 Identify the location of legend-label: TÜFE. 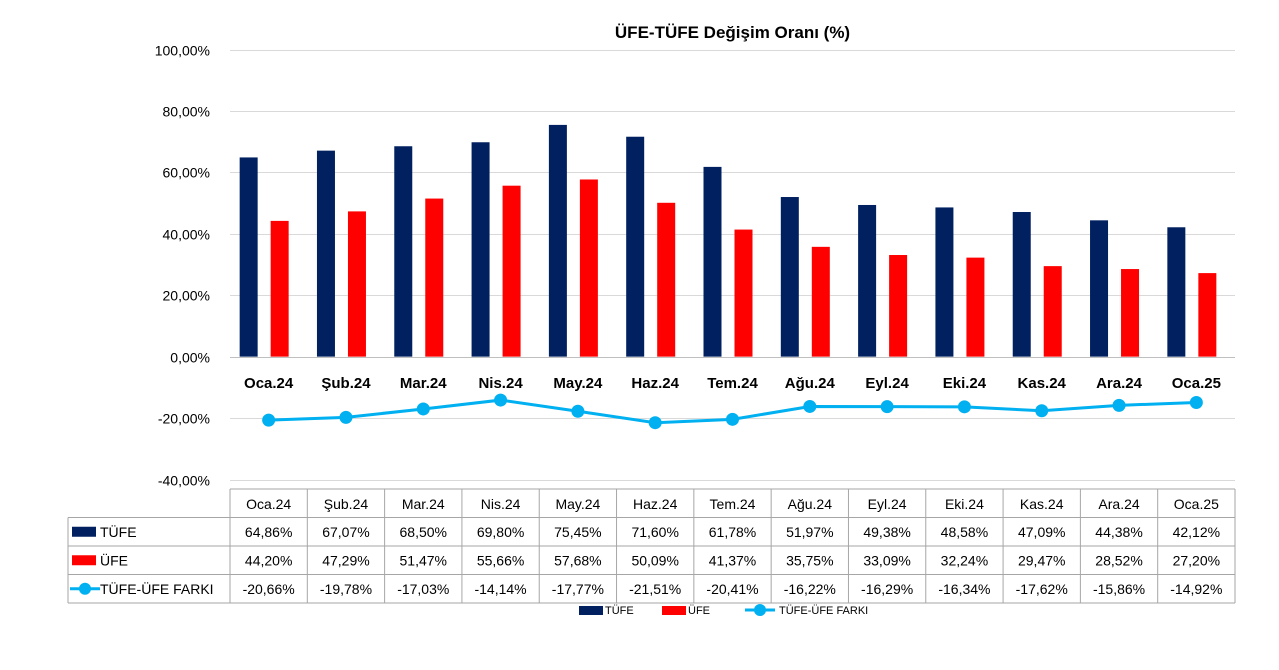
(619, 611).